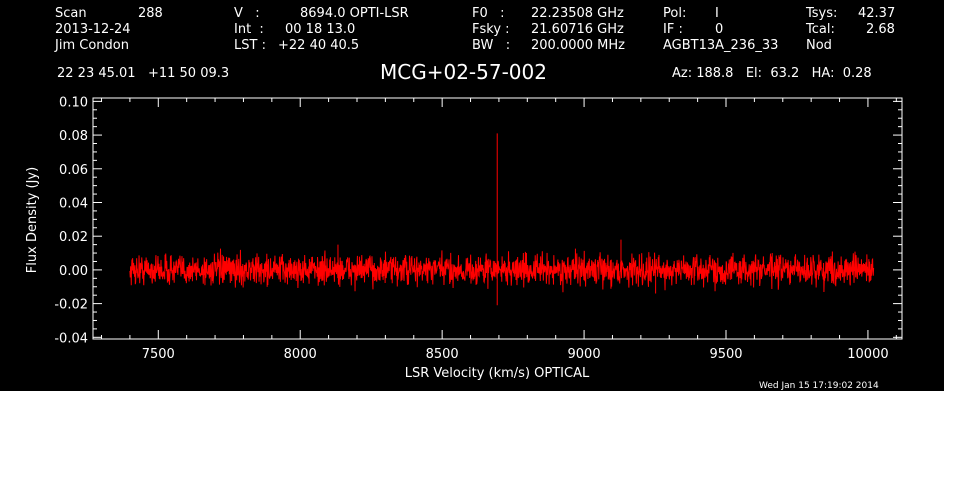 The height and width of the screenshot is (490, 962). What do you see at coordinates (721, 45) in the screenshot?
I see `project-id: AGBT13A_236_33` at bounding box center [721, 45].